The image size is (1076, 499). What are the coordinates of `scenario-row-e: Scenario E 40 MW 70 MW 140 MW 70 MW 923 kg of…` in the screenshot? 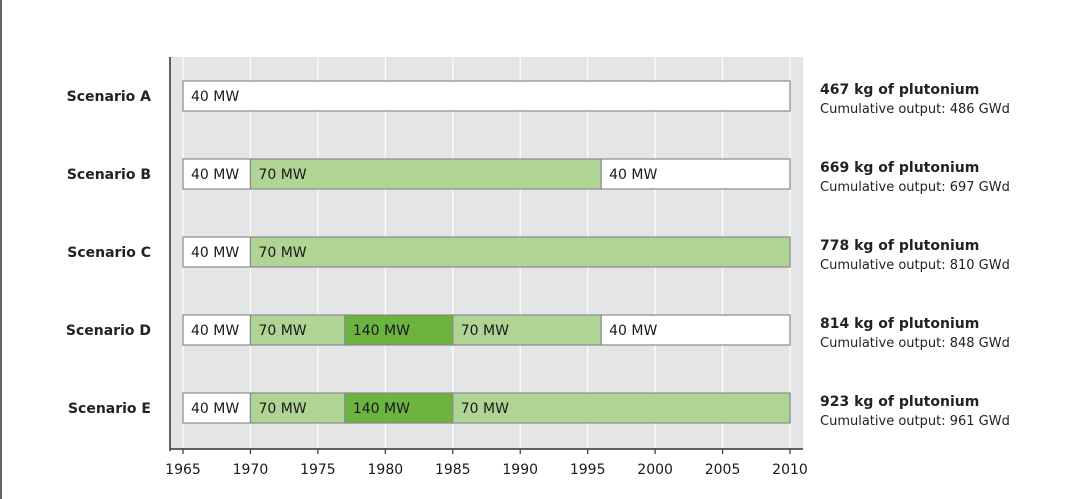 It's located at (539, 410).